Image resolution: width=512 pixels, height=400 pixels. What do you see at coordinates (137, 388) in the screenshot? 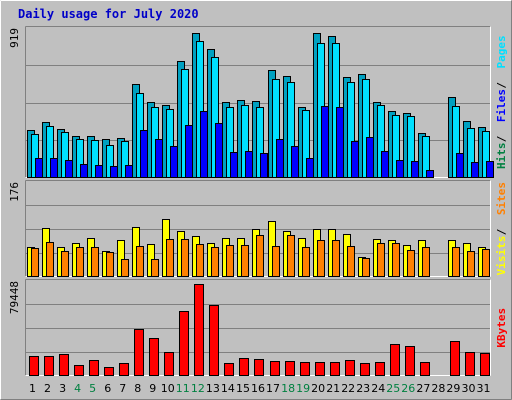
I see `x-tick-day-8: 8` at bounding box center [137, 388].